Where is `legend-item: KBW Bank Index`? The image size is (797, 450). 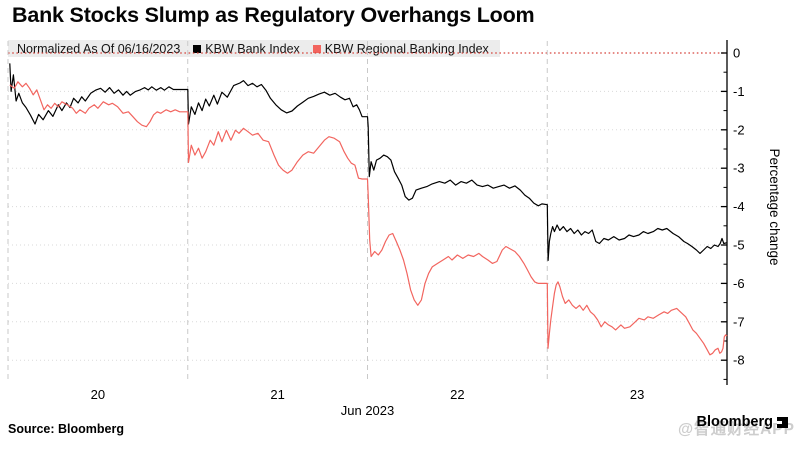
legend-item: KBW Bank Index is located at coordinates (246, 49).